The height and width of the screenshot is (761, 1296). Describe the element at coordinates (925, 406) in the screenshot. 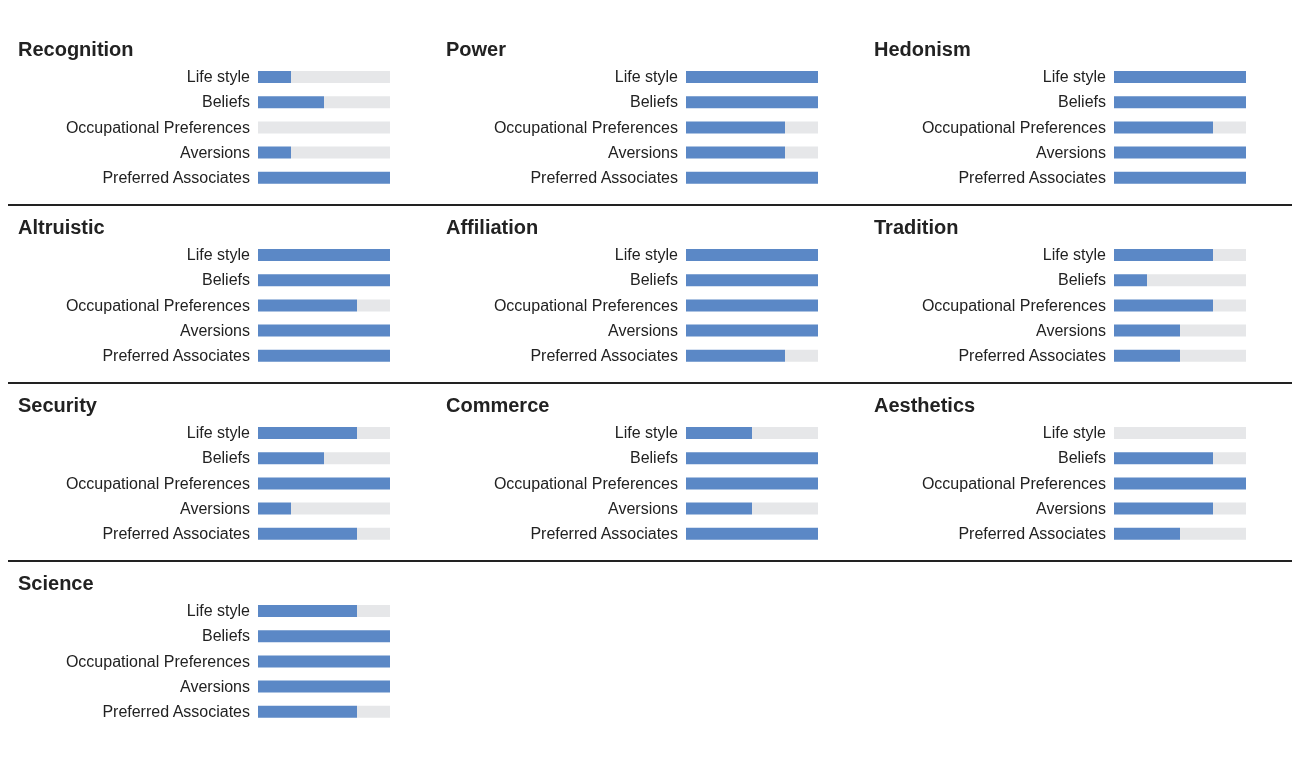

I see `text: Aesthetics` at that location.